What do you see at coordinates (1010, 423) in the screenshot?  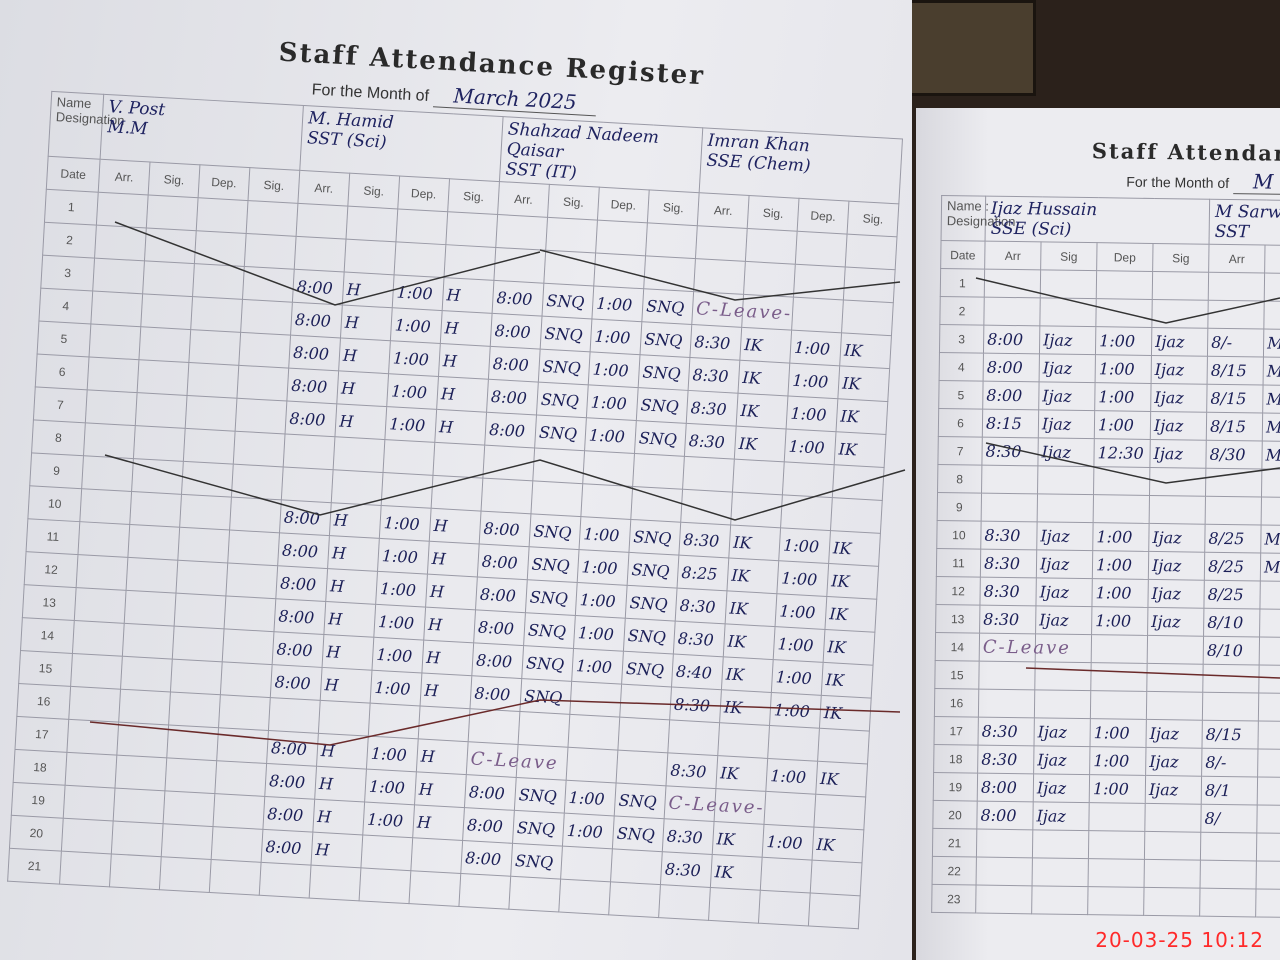 I see `entry-cell: 8:15` at bounding box center [1010, 423].